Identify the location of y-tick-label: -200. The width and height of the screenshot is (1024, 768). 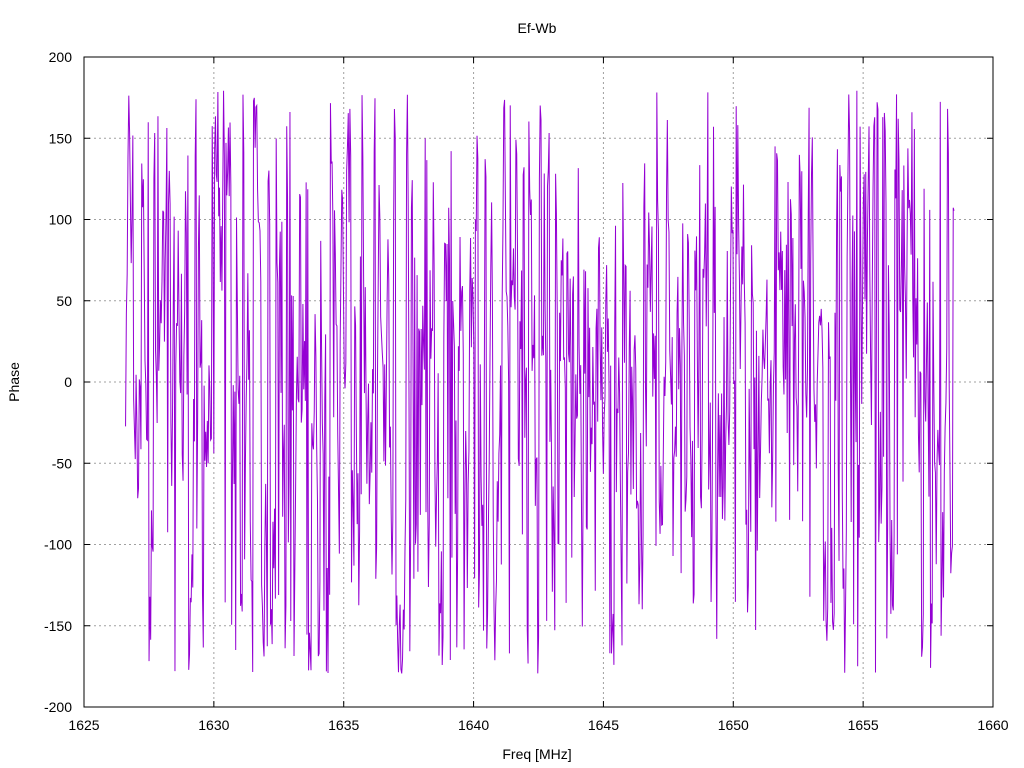
(58, 707).